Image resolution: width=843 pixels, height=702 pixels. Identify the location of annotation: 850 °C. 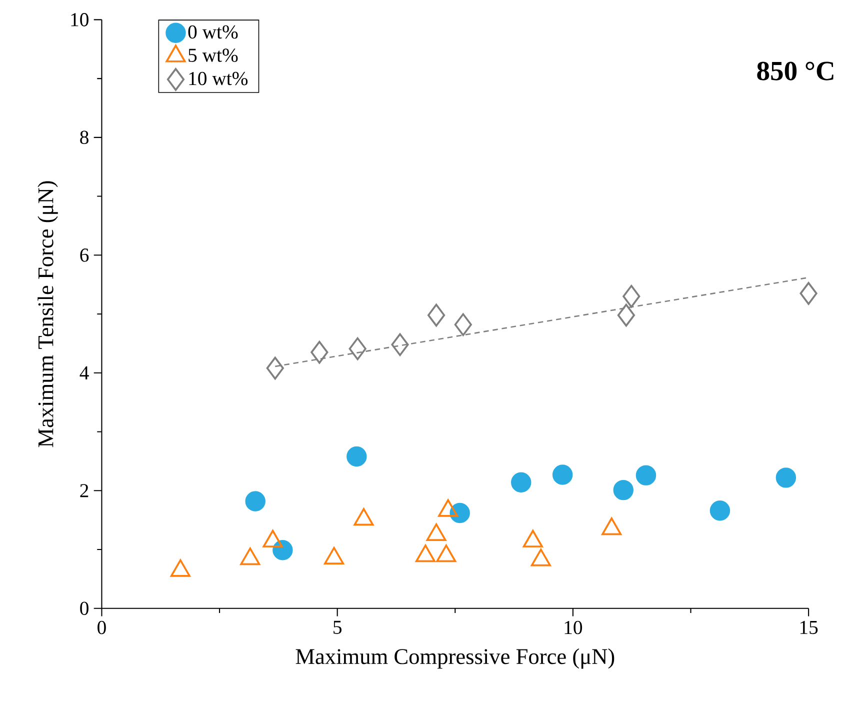
(795, 71).